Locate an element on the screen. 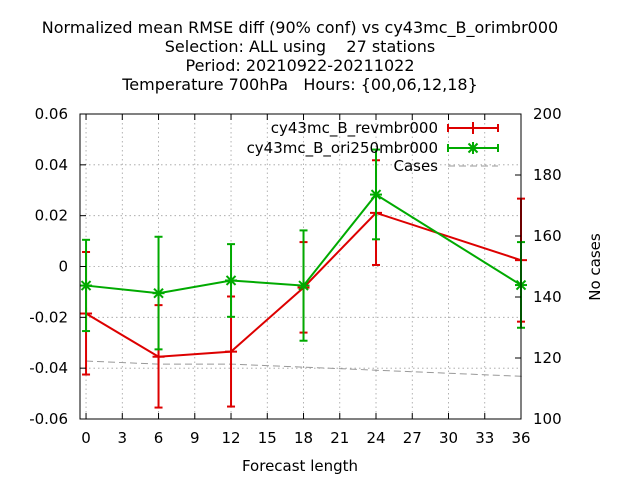 The width and height of the screenshot is (640, 480). series-line-cy43mc-b-ori250mbr000 is located at coordinates (303, 244).